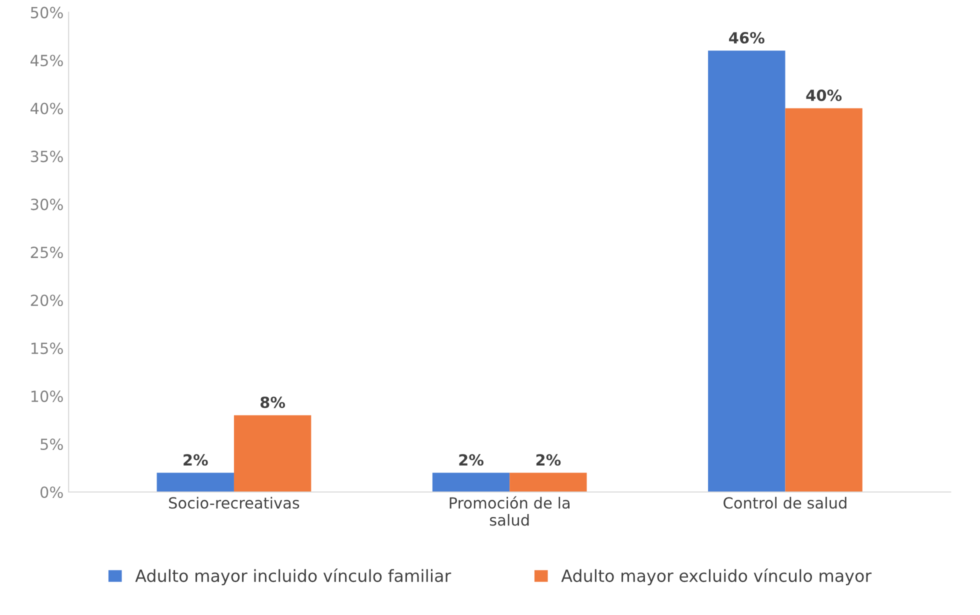 This screenshot has height=615, width=980. What do you see at coordinates (46, 108) in the screenshot?
I see `y-tick-label: 40%` at bounding box center [46, 108].